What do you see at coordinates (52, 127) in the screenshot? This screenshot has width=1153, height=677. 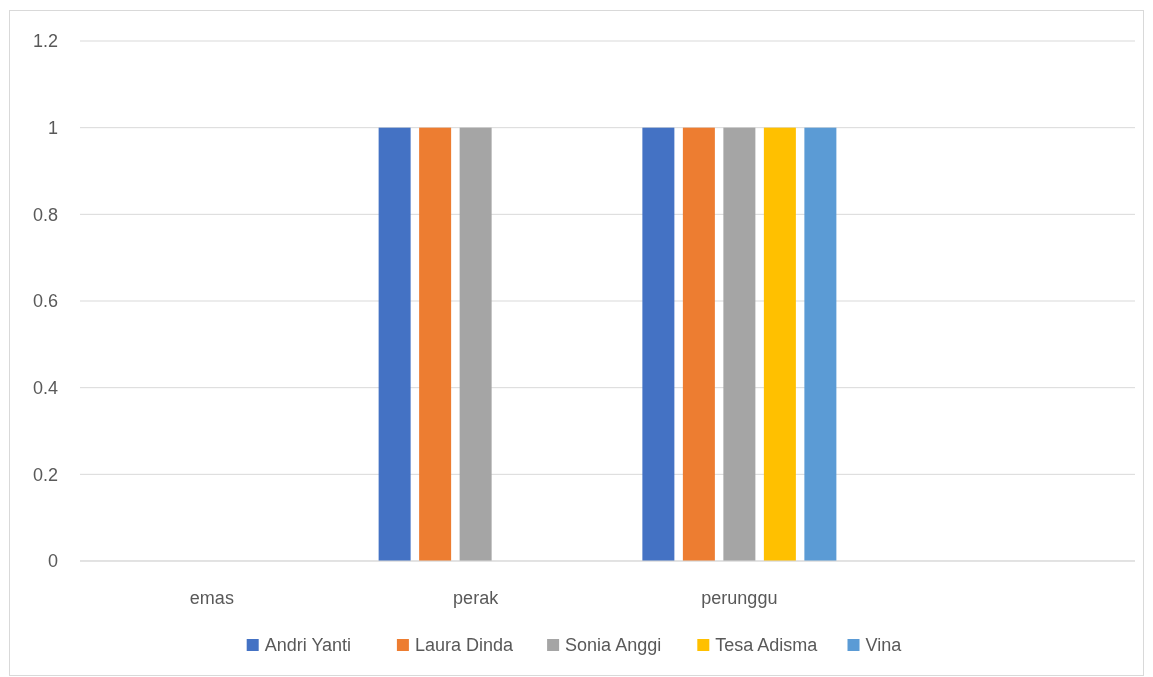 I see `y-tick-label: 1` at bounding box center [52, 127].